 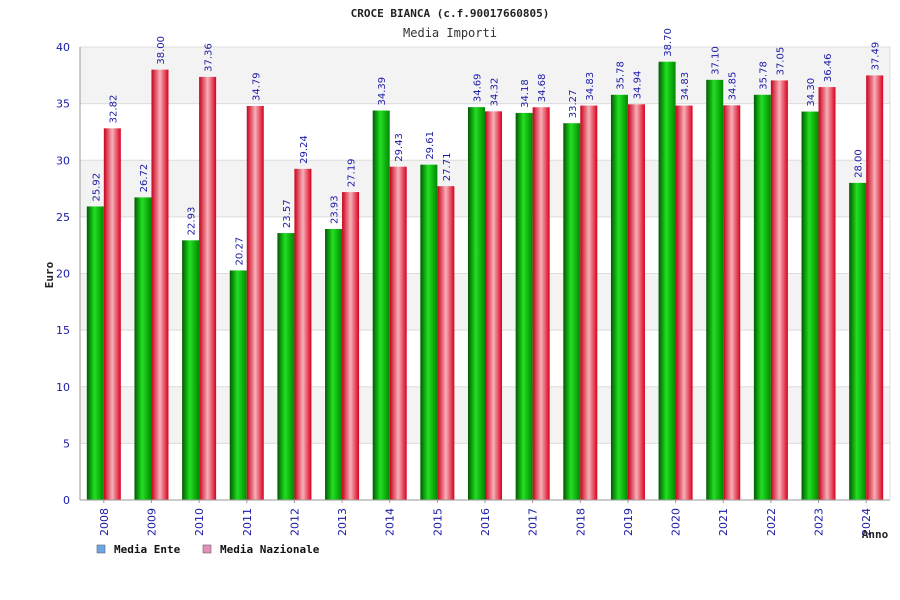 What do you see at coordinates (446, 343) in the screenshot?
I see `bar-media-nazionale-2015` at bounding box center [446, 343].